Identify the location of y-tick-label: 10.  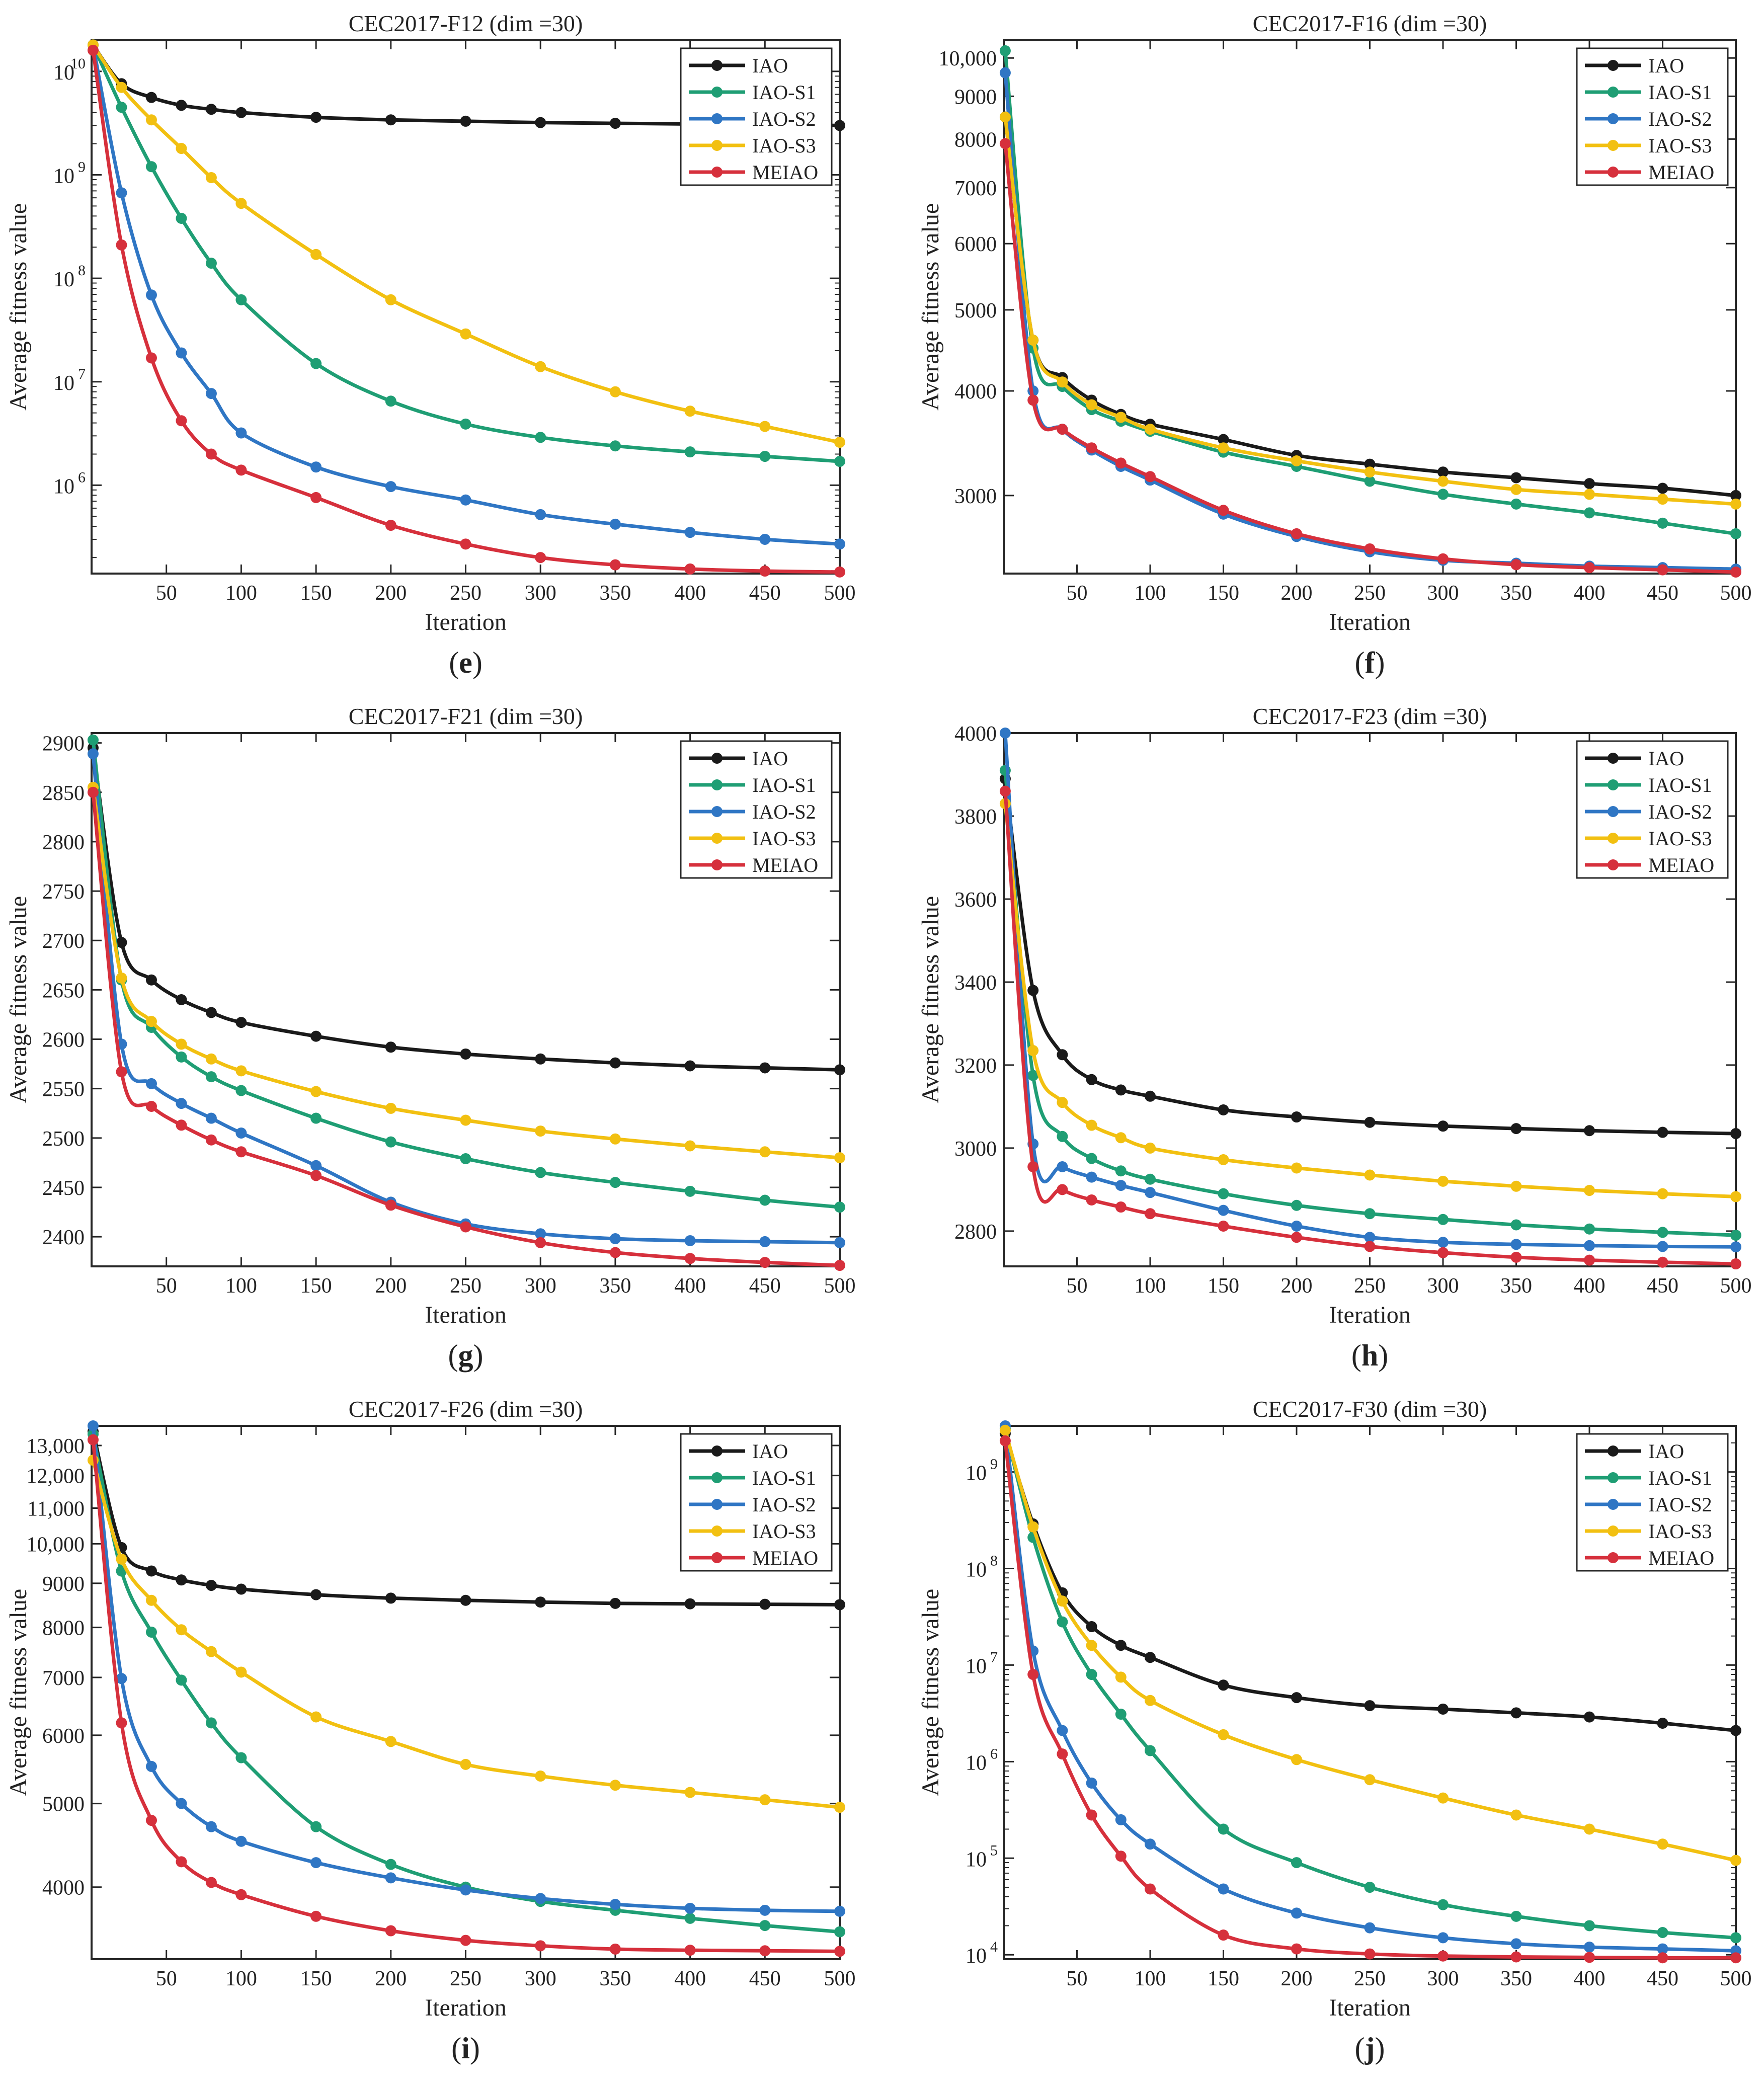
(63, 279).